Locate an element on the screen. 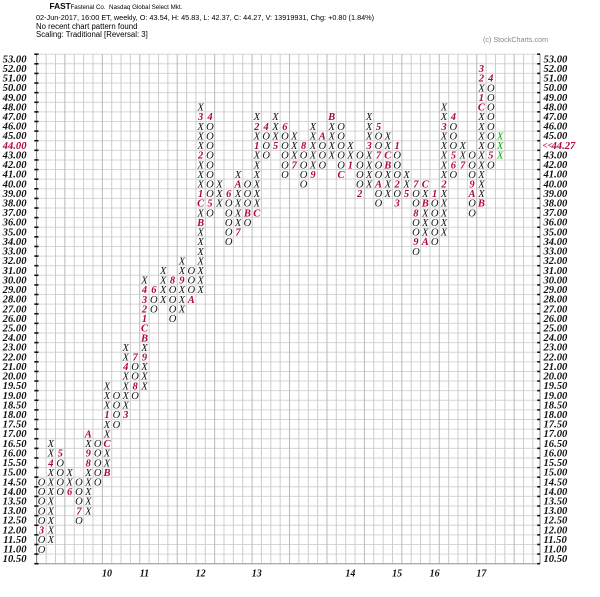  svg-text:Fastenal Co. Nasdaq Global Se: Fastenal Co. Nasdaq Global Select Mkt. is located at coordinates (127, 7).